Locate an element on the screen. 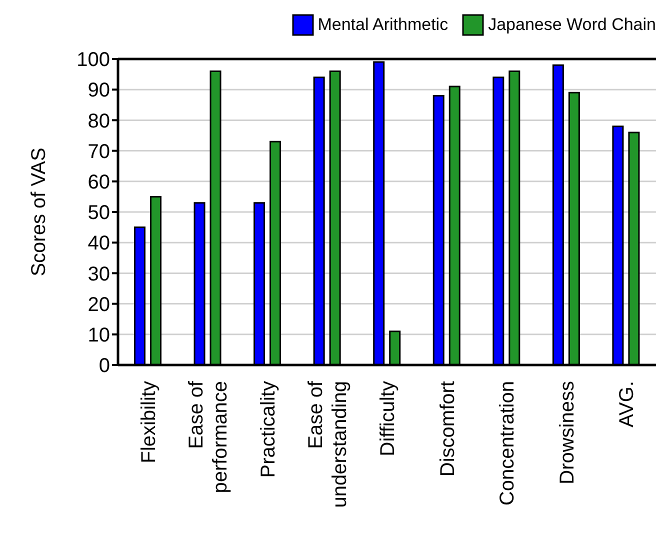 The height and width of the screenshot is (535, 656). y-tick-label: 10 is located at coordinates (99, 335).